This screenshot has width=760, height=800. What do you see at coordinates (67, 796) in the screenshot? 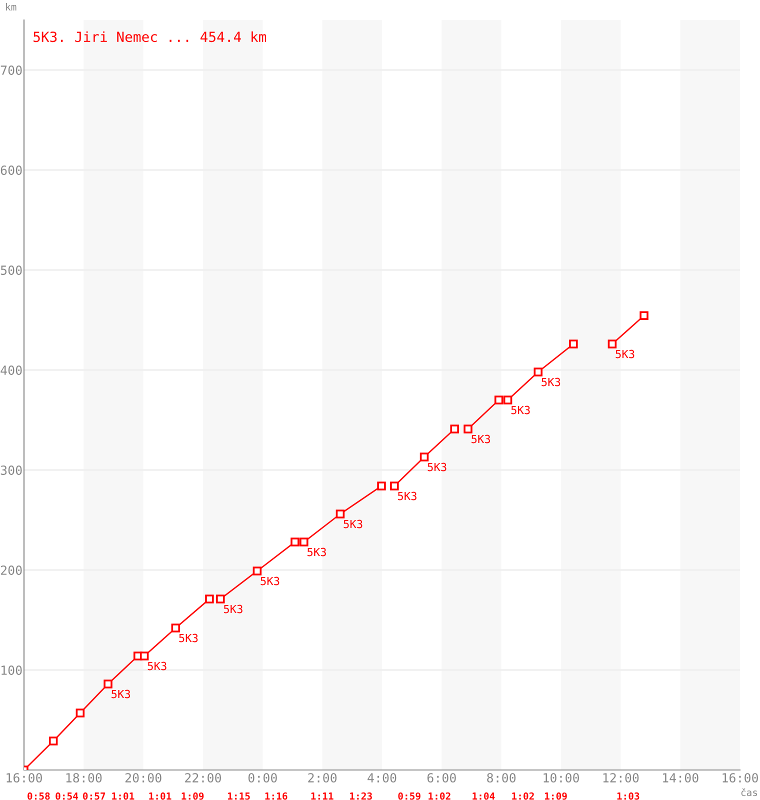
I see `text: 0:54` at bounding box center [67, 796].